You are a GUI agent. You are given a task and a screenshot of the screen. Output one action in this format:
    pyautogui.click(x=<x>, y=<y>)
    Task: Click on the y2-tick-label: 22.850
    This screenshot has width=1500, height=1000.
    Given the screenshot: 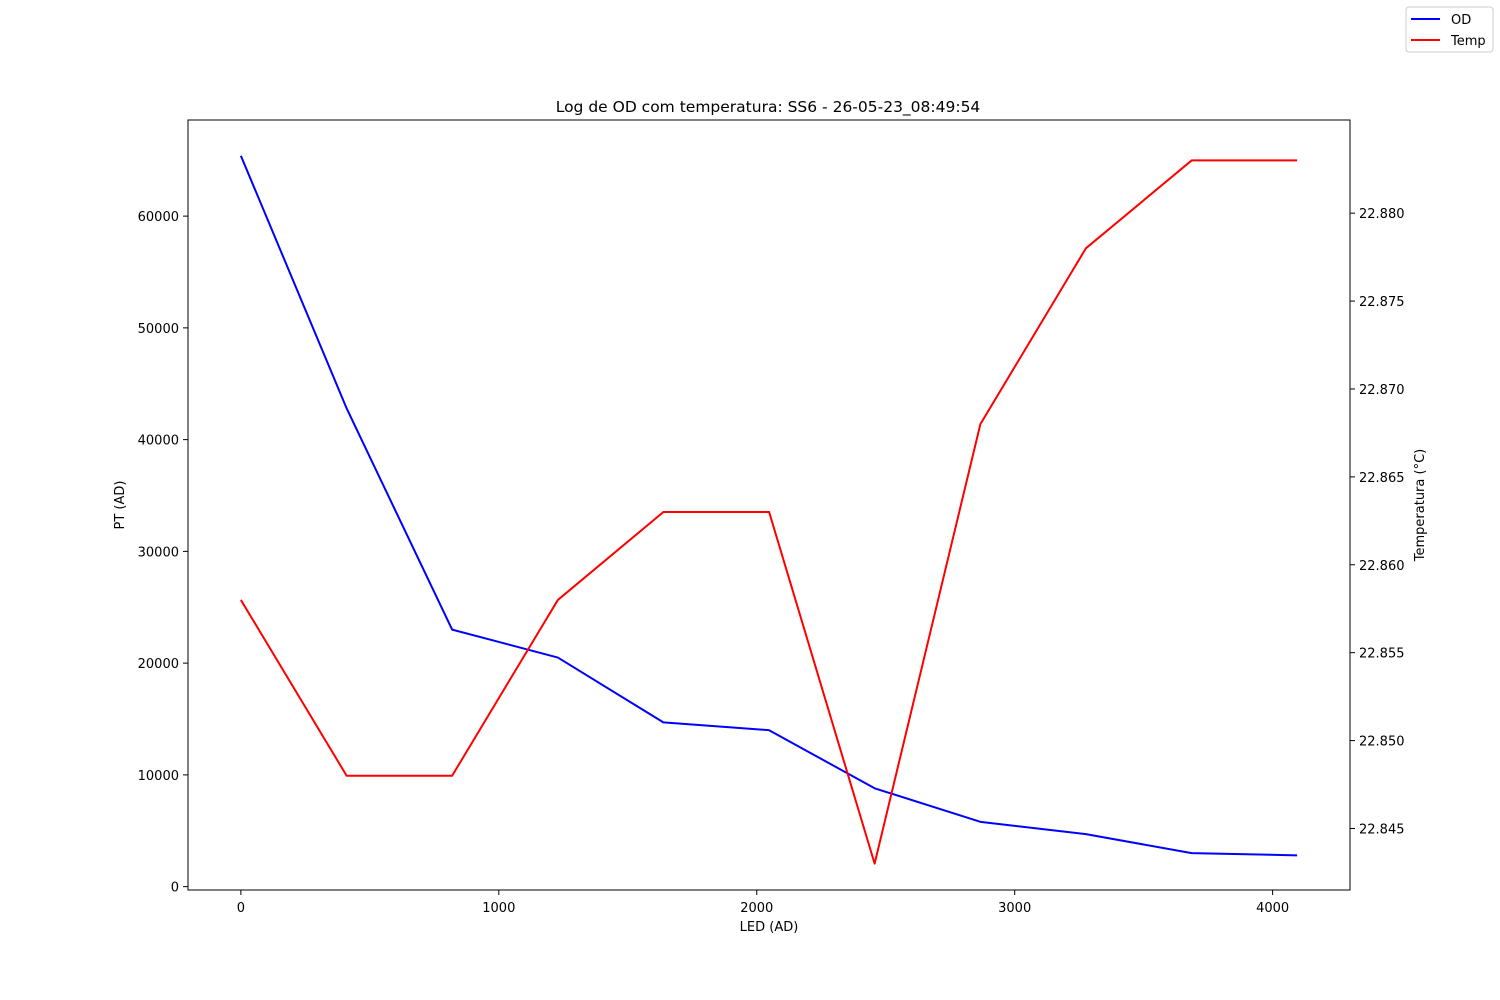 What is the action you would take?
    pyautogui.click(x=1382, y=742)
    